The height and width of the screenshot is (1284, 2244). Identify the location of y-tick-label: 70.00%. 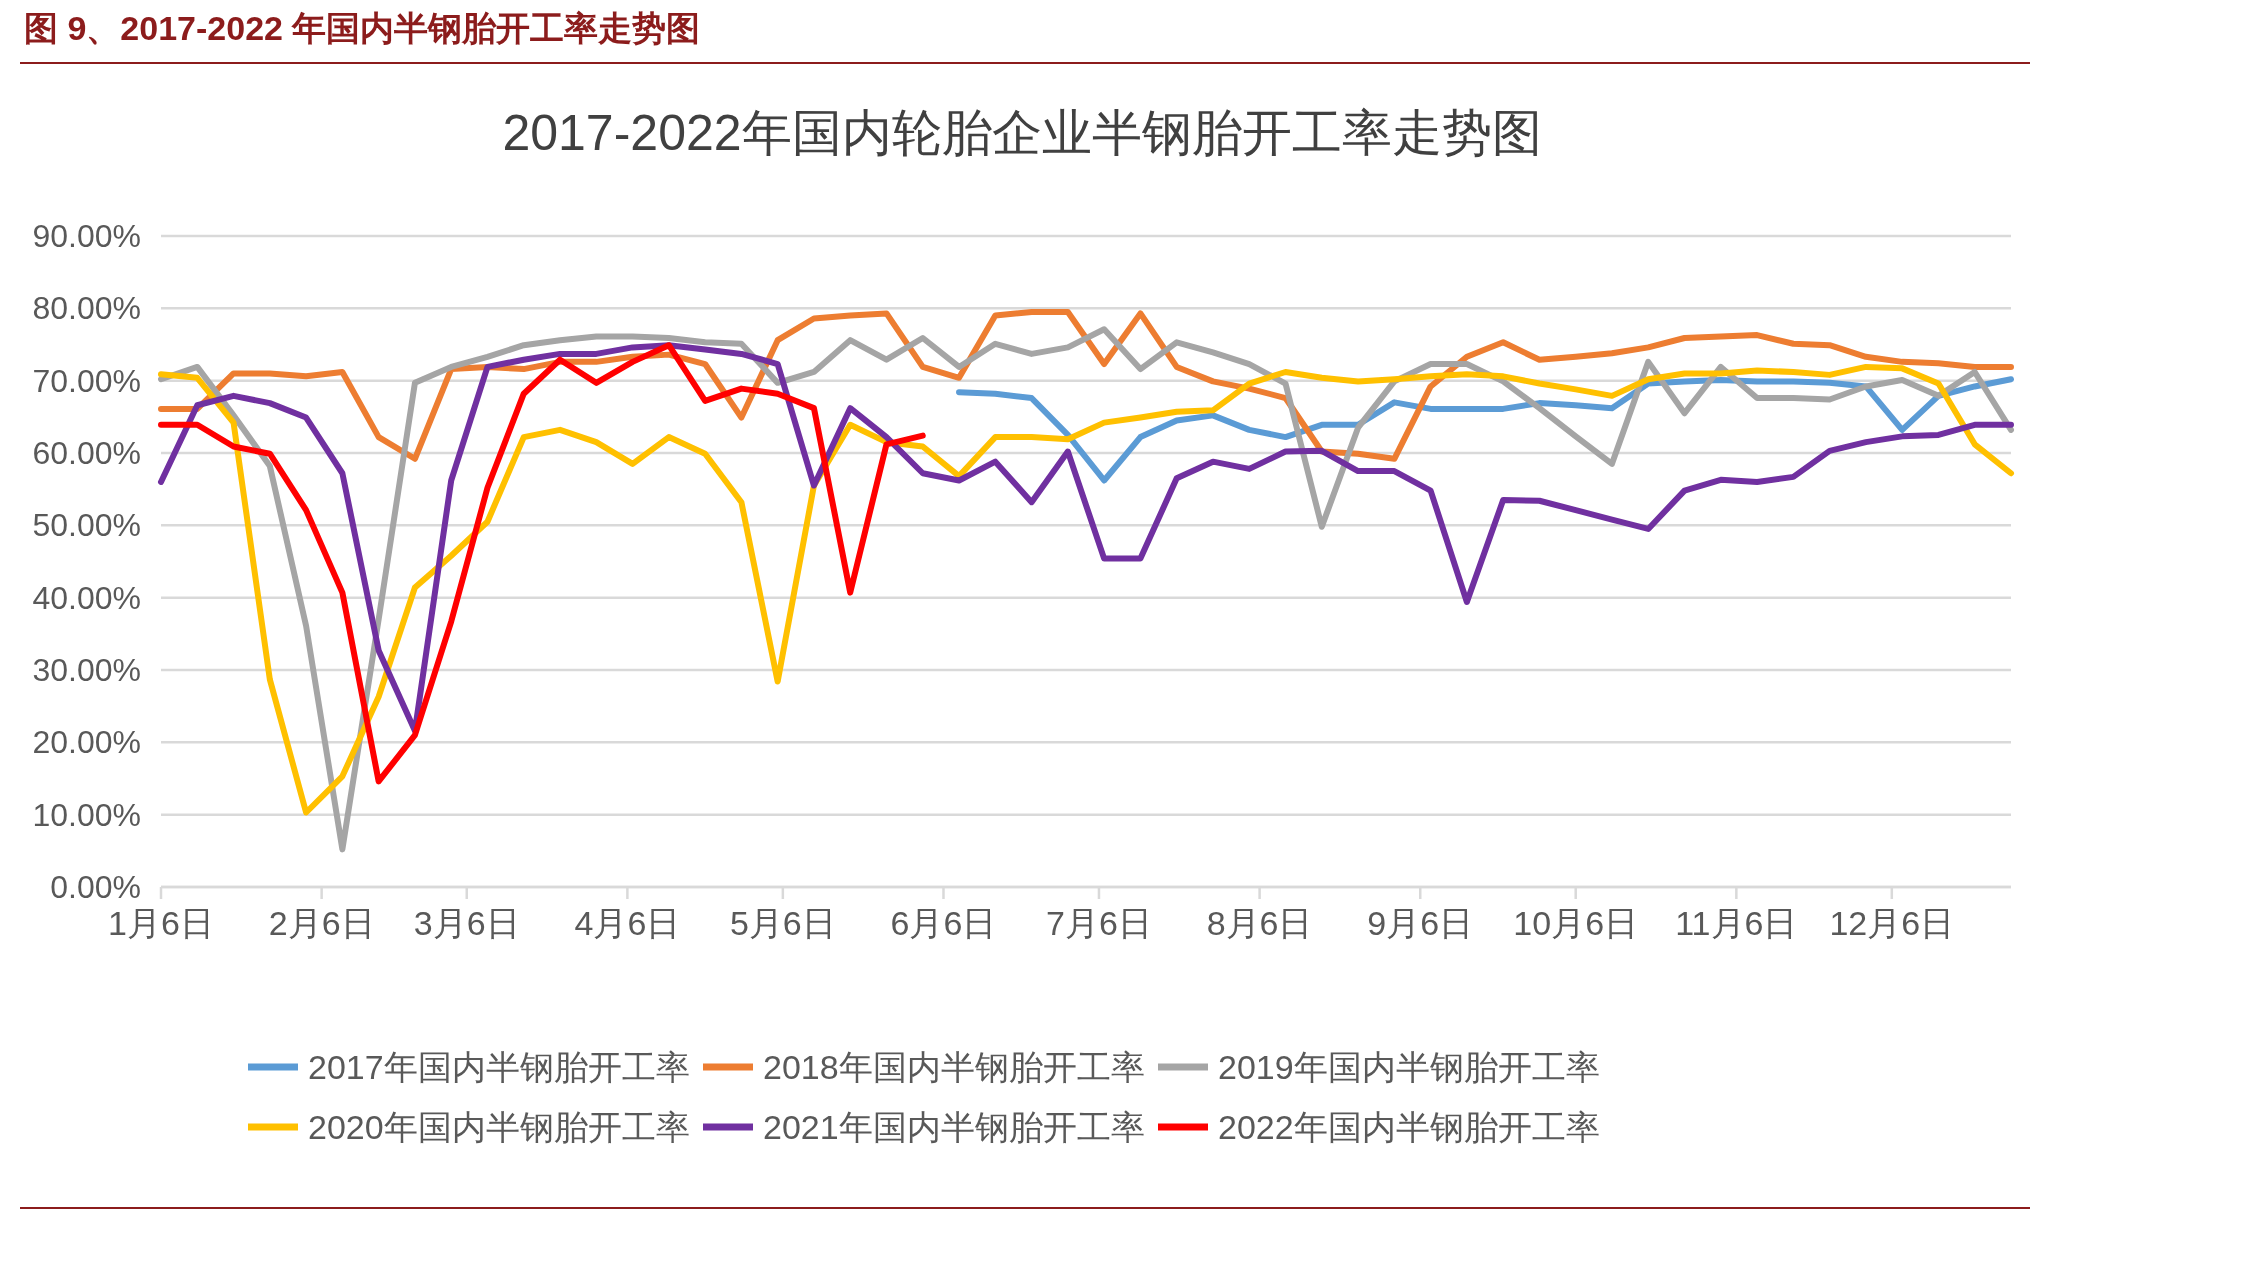
(86, 380).